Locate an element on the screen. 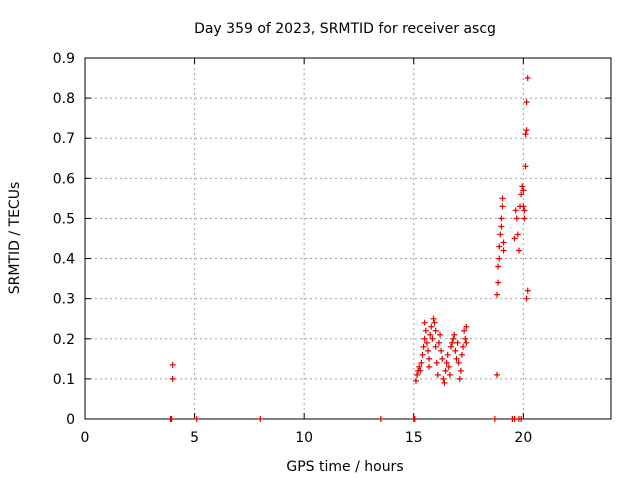  y-axis-label: SRMTID / TECUs is located at coordinates (15, 238).